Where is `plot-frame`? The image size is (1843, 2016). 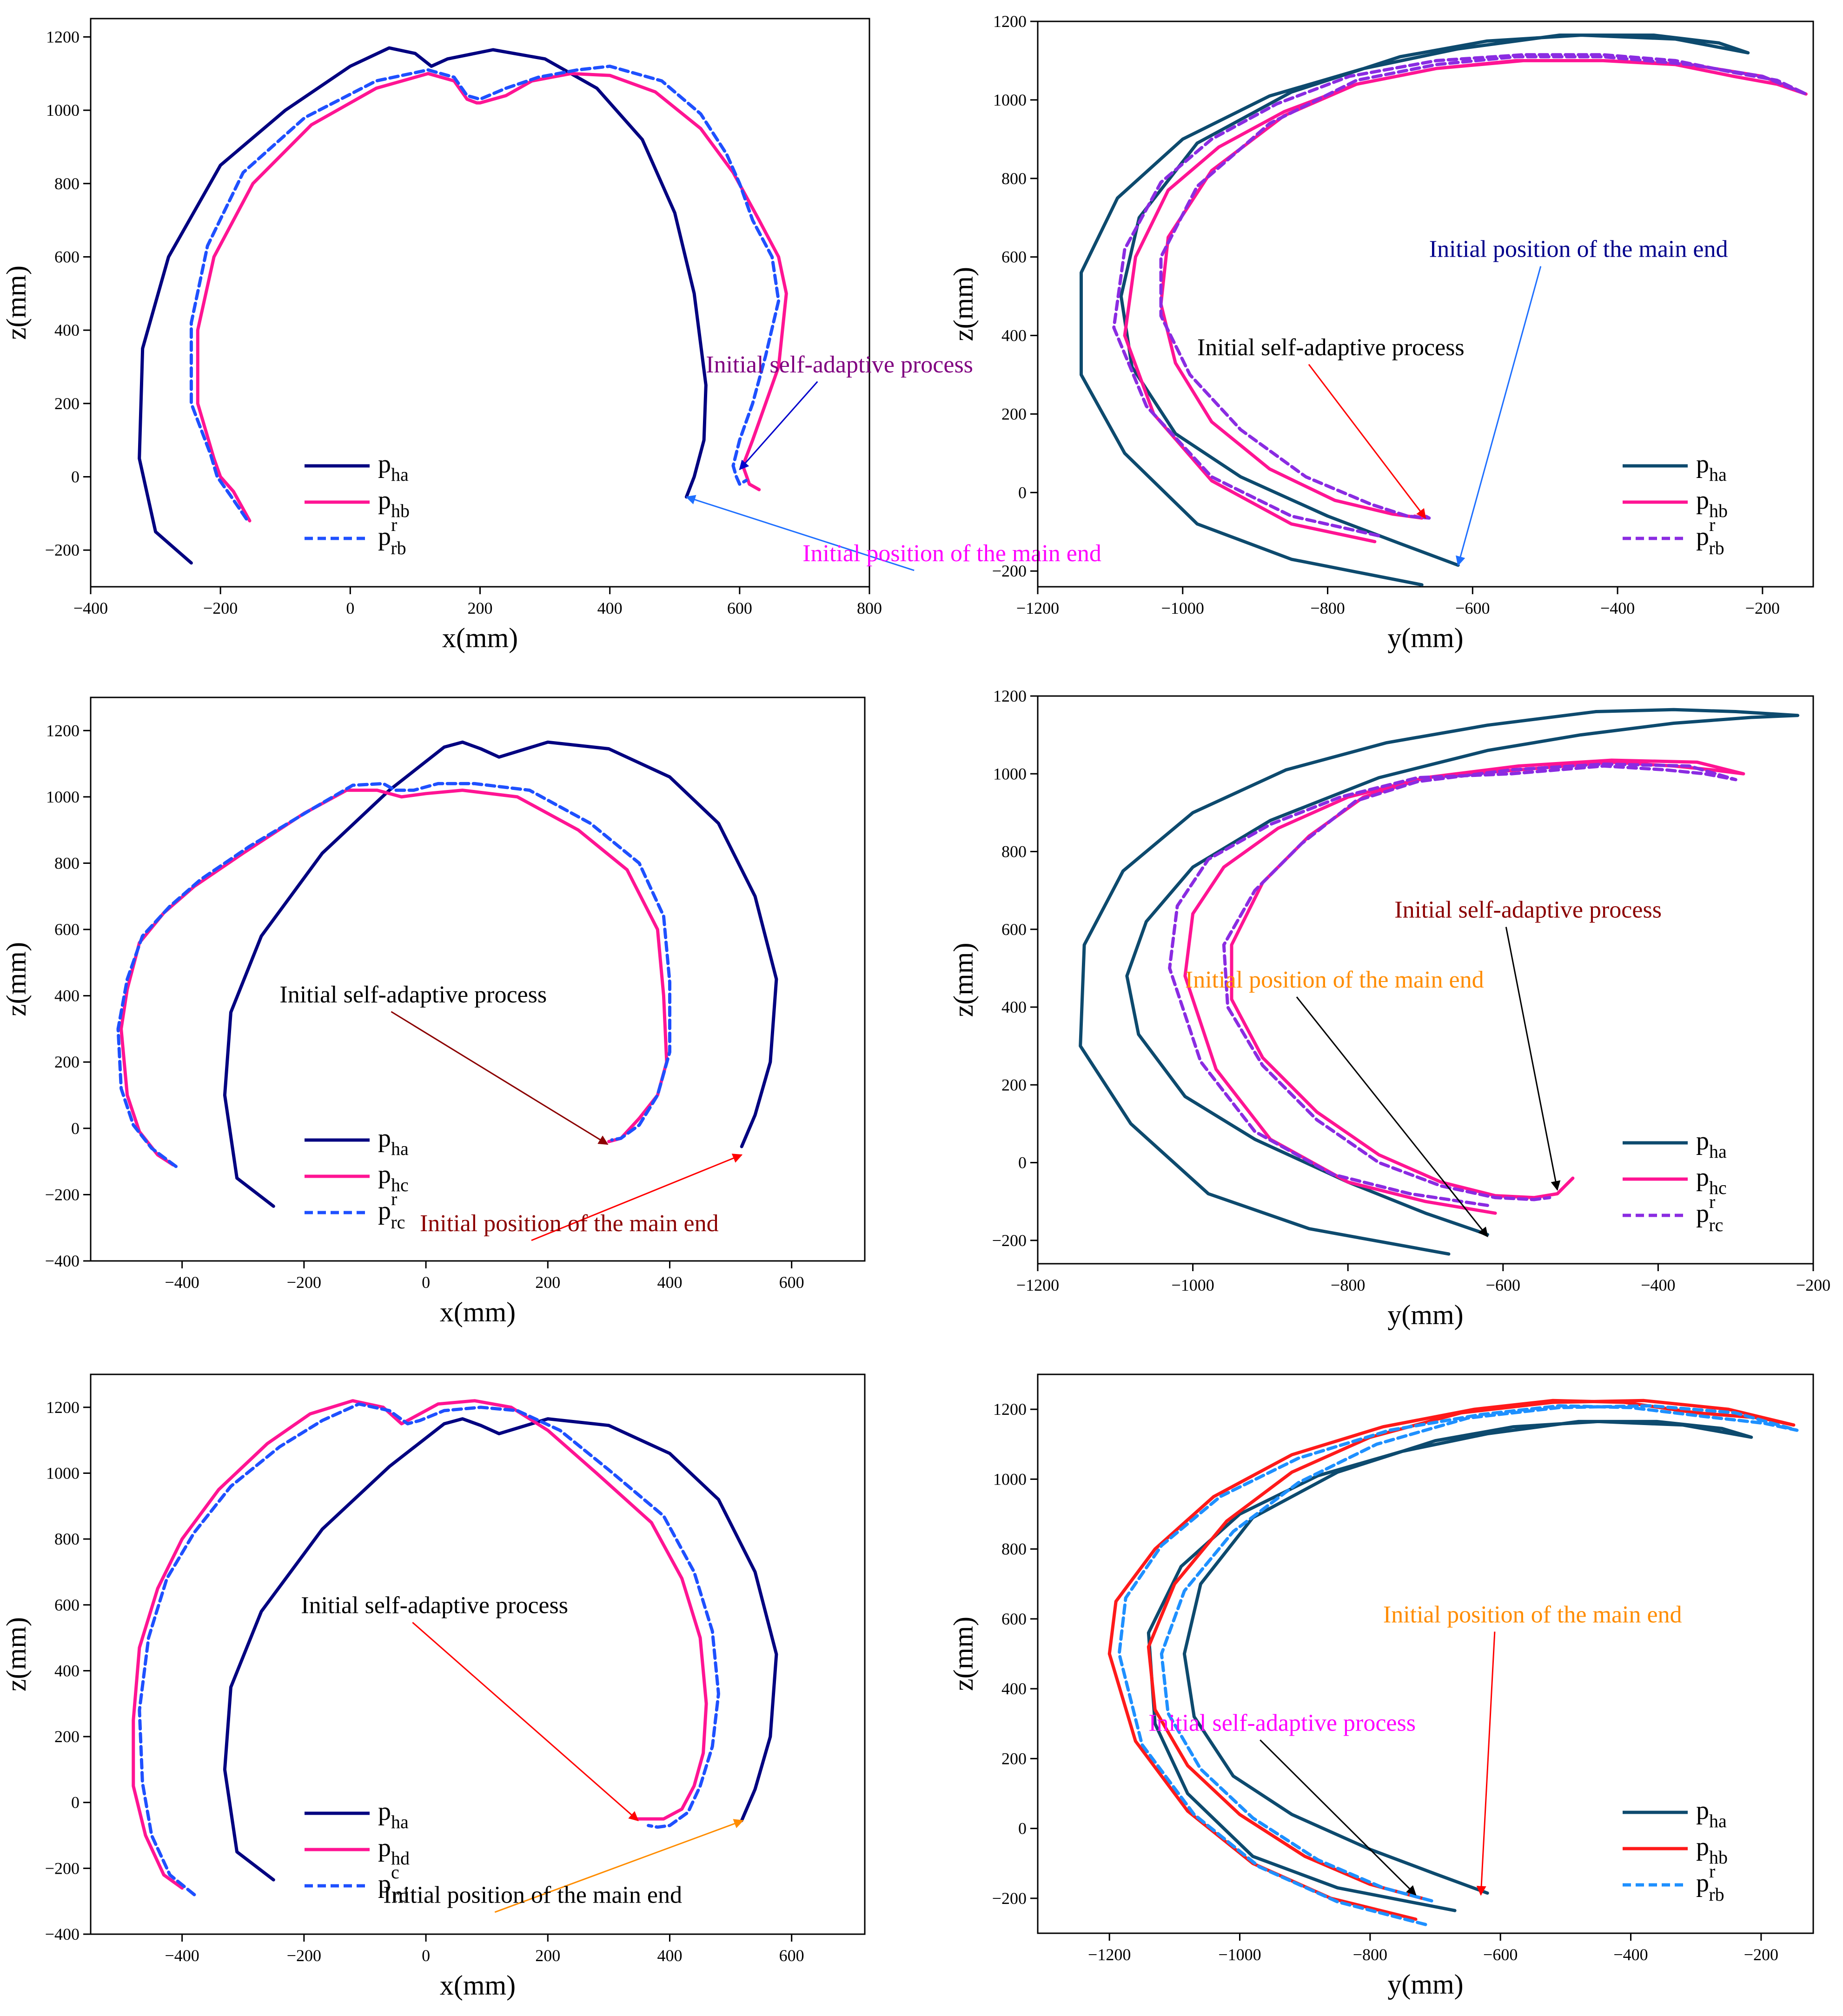
plot-frame is located at coordinates (1425, 980).